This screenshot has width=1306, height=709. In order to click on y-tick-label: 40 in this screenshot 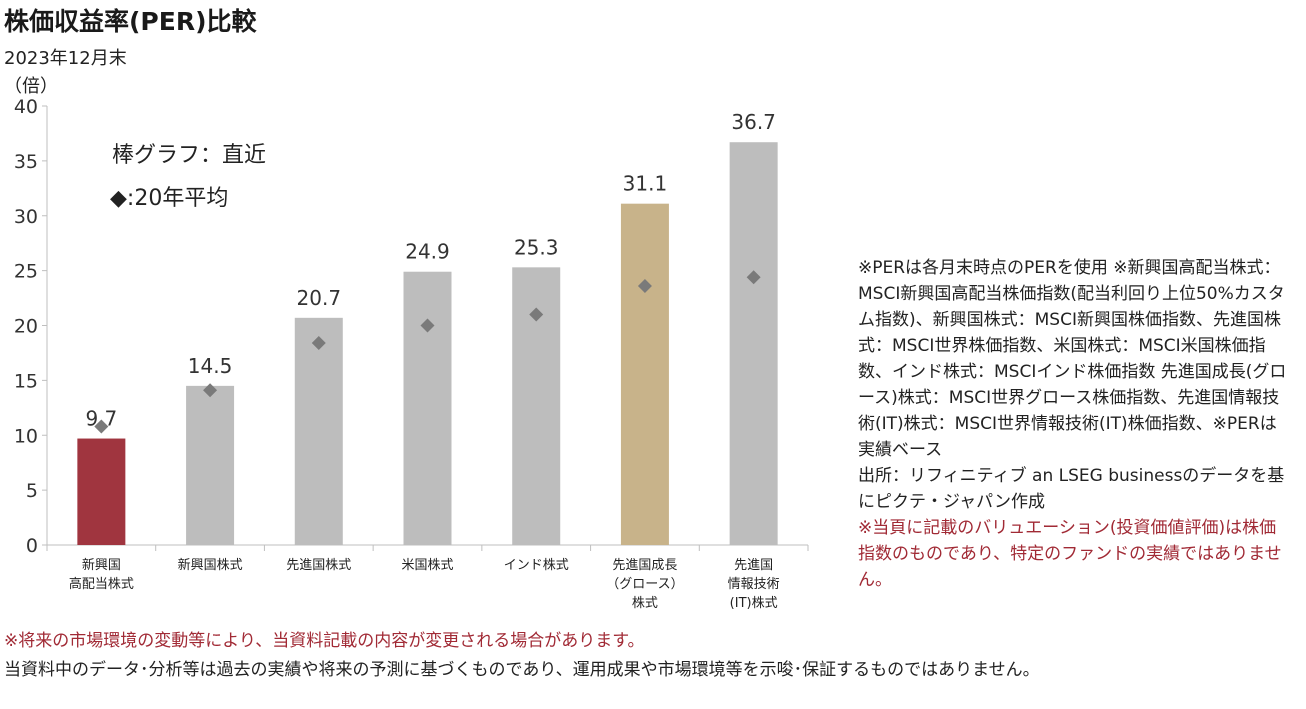, I will do `click(26, 107)`.